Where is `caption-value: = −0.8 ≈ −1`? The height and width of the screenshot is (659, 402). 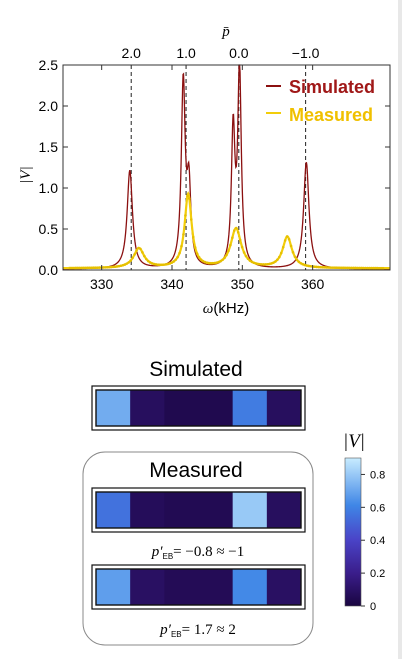
caption-value: = −0.8 ≈ −1 is located at coordinates (208, 552).